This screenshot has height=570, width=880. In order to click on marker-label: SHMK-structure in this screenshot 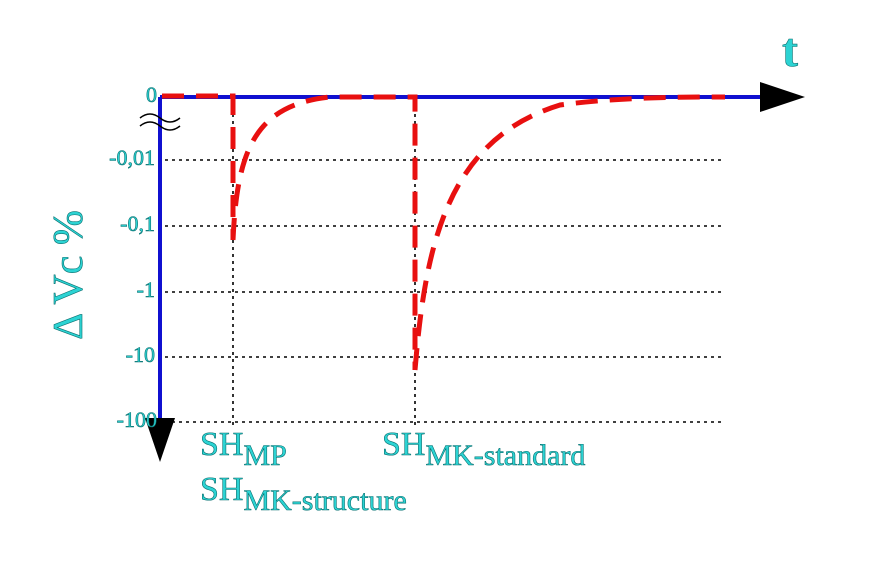, I will do `click(303, 494)`.